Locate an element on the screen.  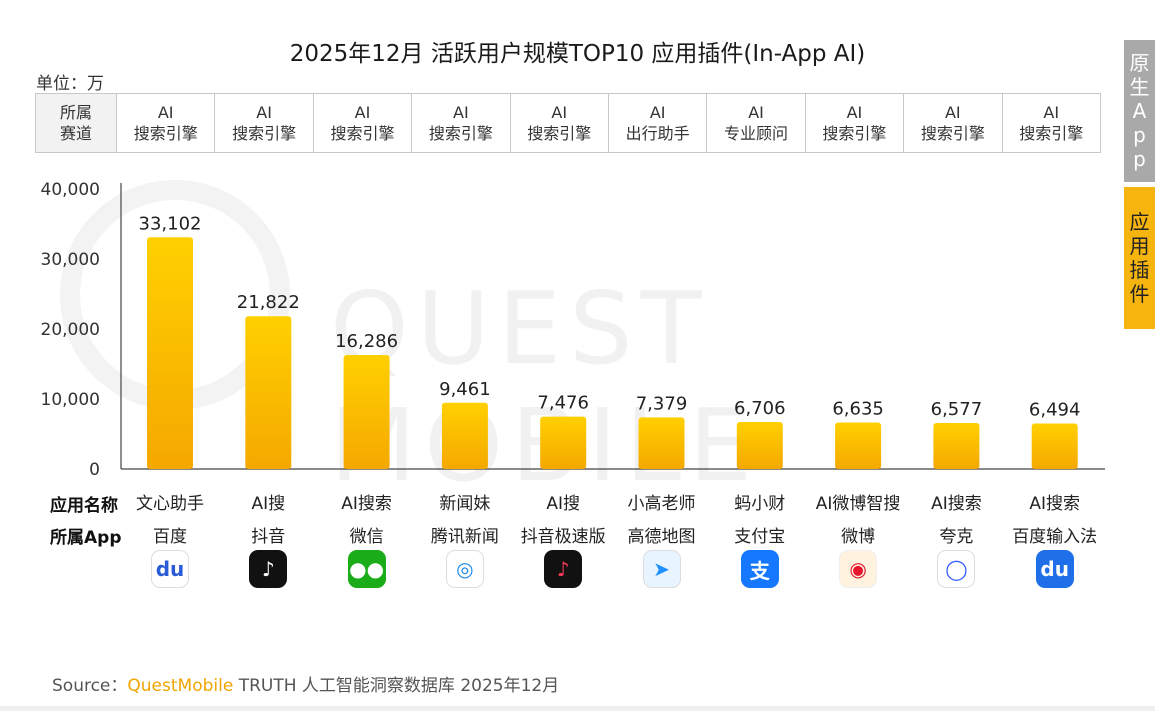
wechat-icon: ●● is located at coordinates (366, 569).